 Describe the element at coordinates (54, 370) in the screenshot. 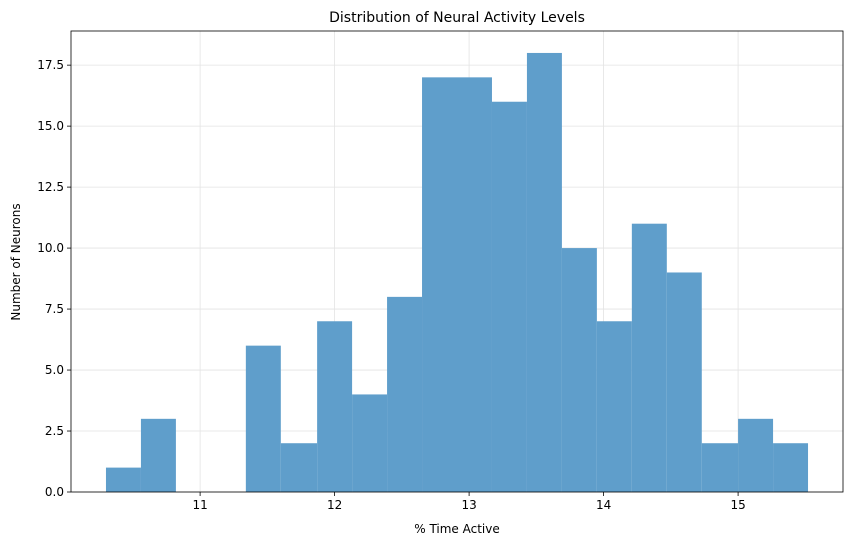

I see `y-tick-label: 5.0` at that location.